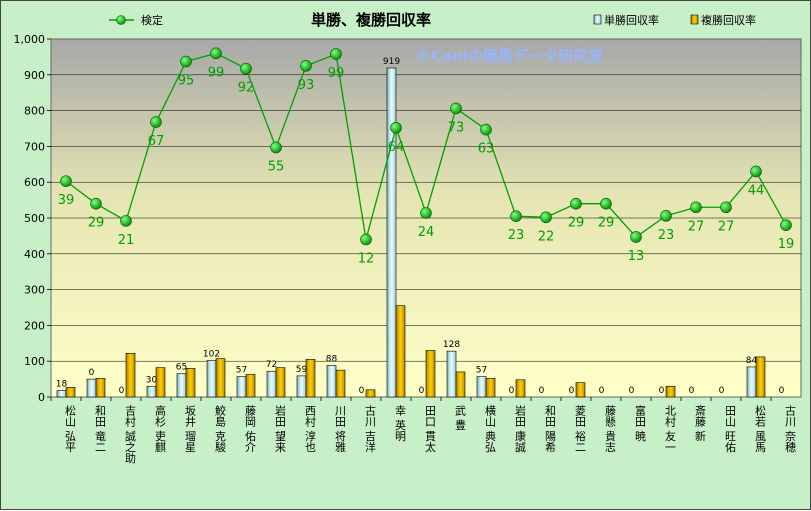 The height and width of the screenshot is (511, 811). What do you see at coordinates (34, 75) in the screenshot?
I see `y-tick-label: 900` at bounding box center [34, 75].